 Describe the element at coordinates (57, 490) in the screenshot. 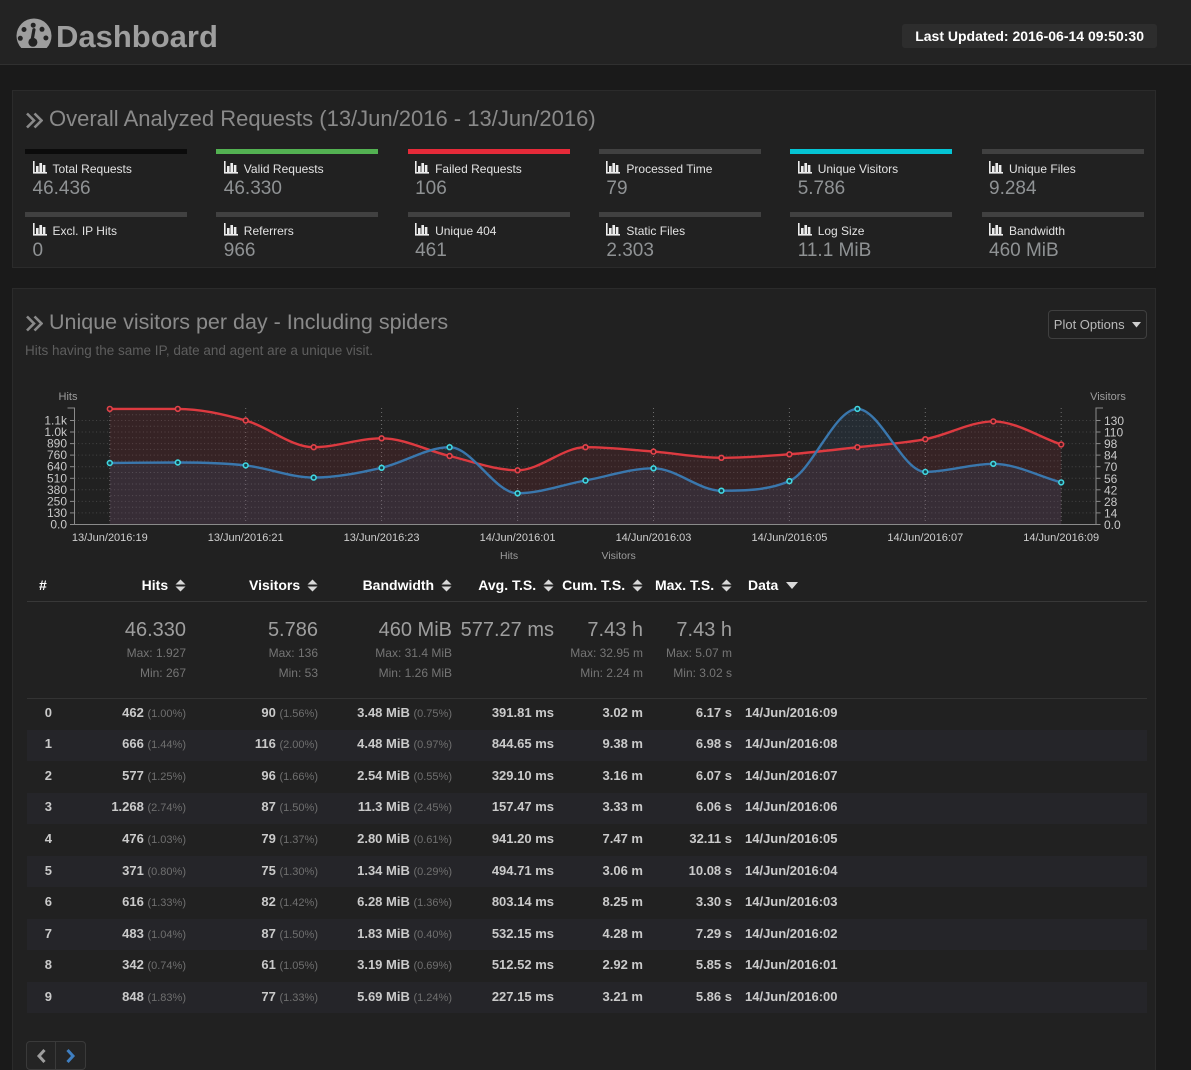

I see `svg-text: 380` at that location.